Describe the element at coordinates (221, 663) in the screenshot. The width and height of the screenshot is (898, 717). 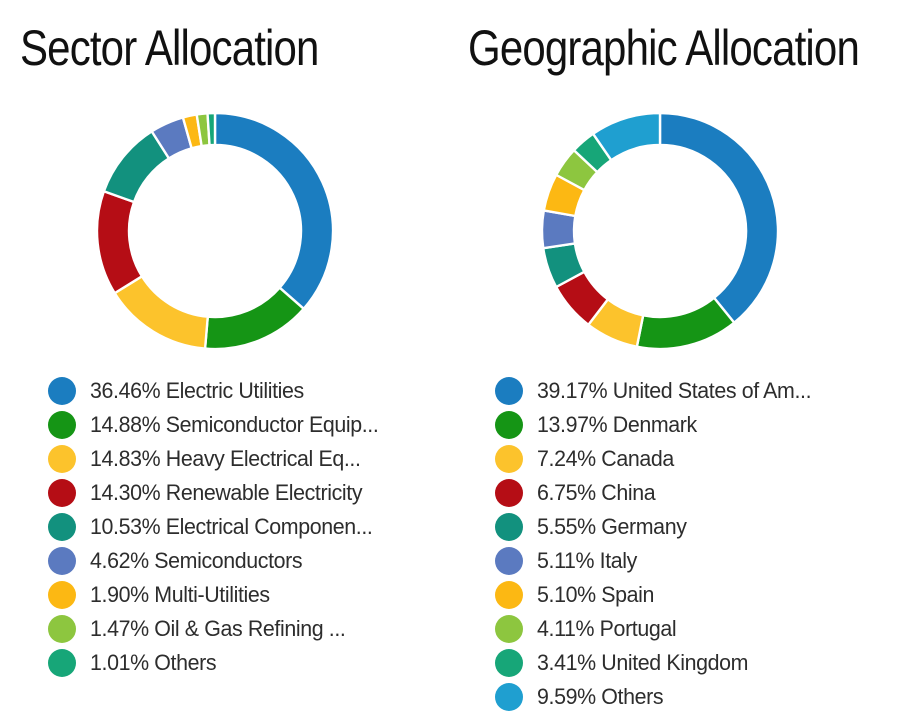
I see `legend-item: 1.01% Others` at that location.